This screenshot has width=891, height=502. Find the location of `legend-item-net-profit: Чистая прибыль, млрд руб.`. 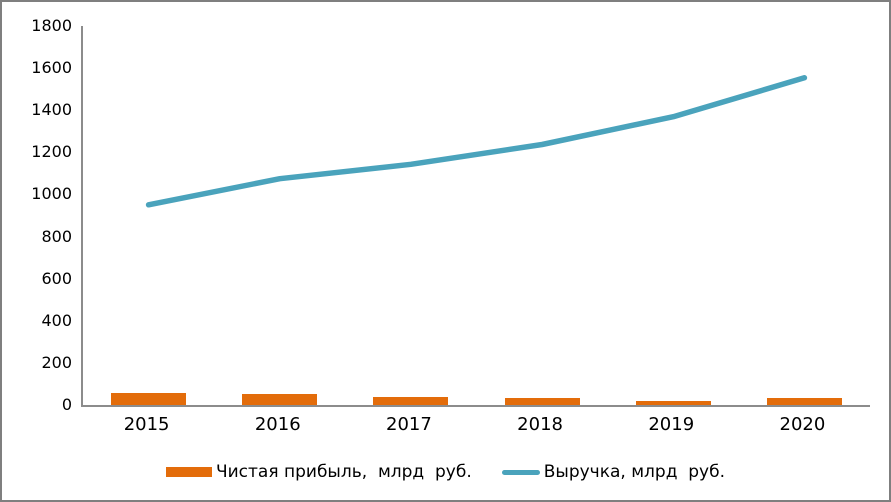

legend-item-net-profit: Чистая прибыль, млрд руб. is located at coordinates (318, 472).